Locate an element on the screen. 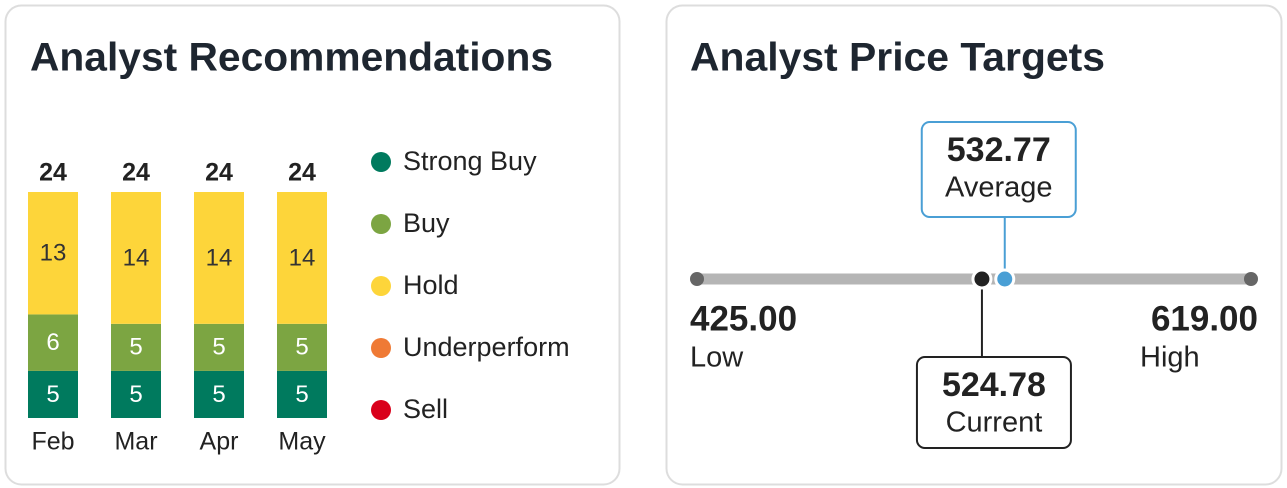 This screenshot has height=488, width=1287. x-tick-label: Mar is located at coordinates (135, 442).